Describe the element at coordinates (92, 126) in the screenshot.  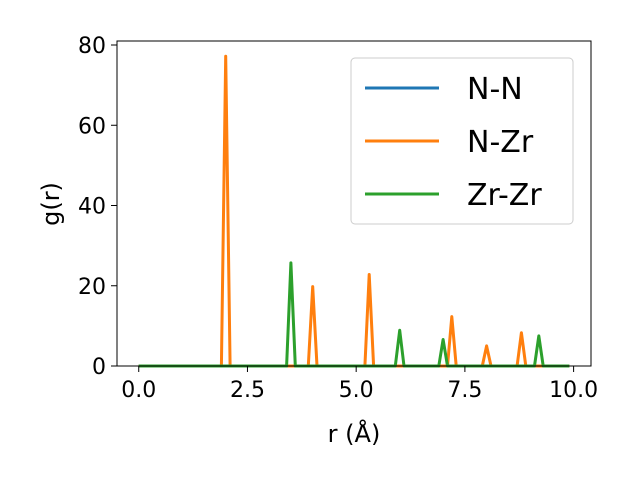
I see `y-tick-label: 60` at that location.